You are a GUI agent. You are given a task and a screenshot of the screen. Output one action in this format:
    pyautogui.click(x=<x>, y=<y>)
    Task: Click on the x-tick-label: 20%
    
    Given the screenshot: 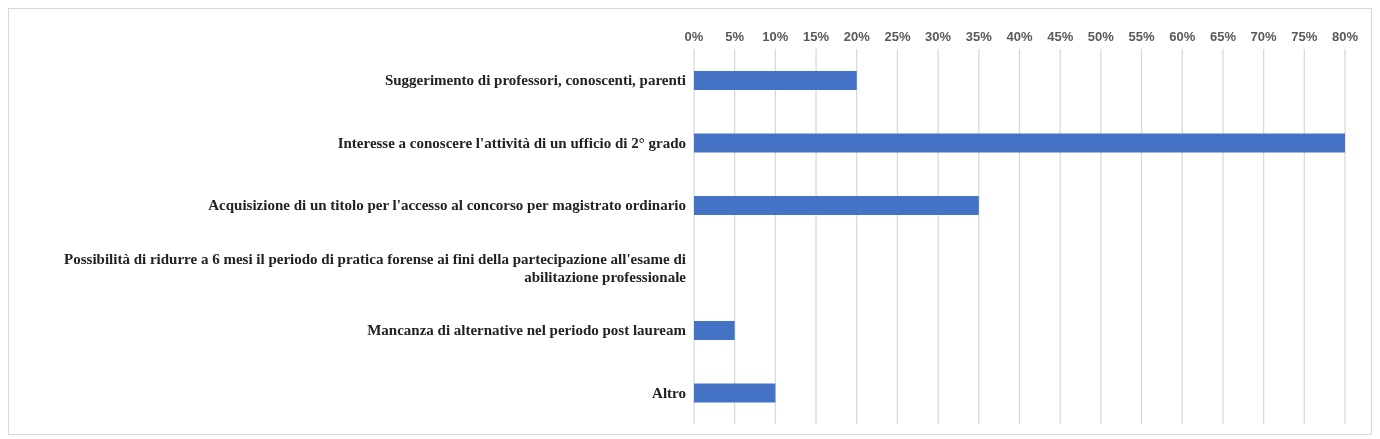 What is the action you would take?
    pyautogui.click(x=857, y=36)
    